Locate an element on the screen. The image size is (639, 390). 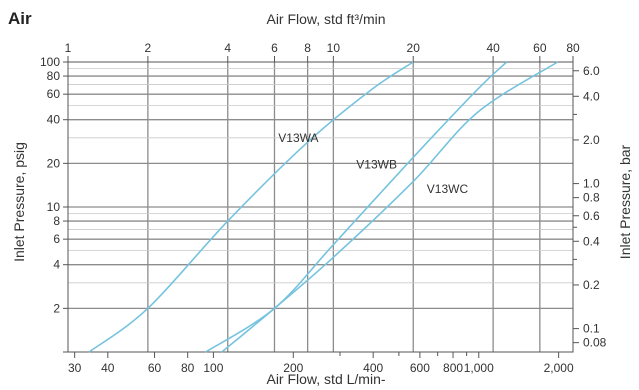
x-tick-label-bottom: 1,000 is located at coordinates (479, 368).